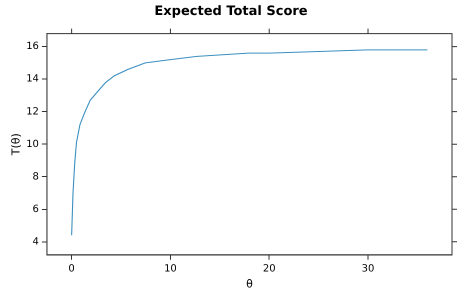  Describe the element at coordinates (32, 79) in the screenshot. I see `y-tick-label: 14` at that location.